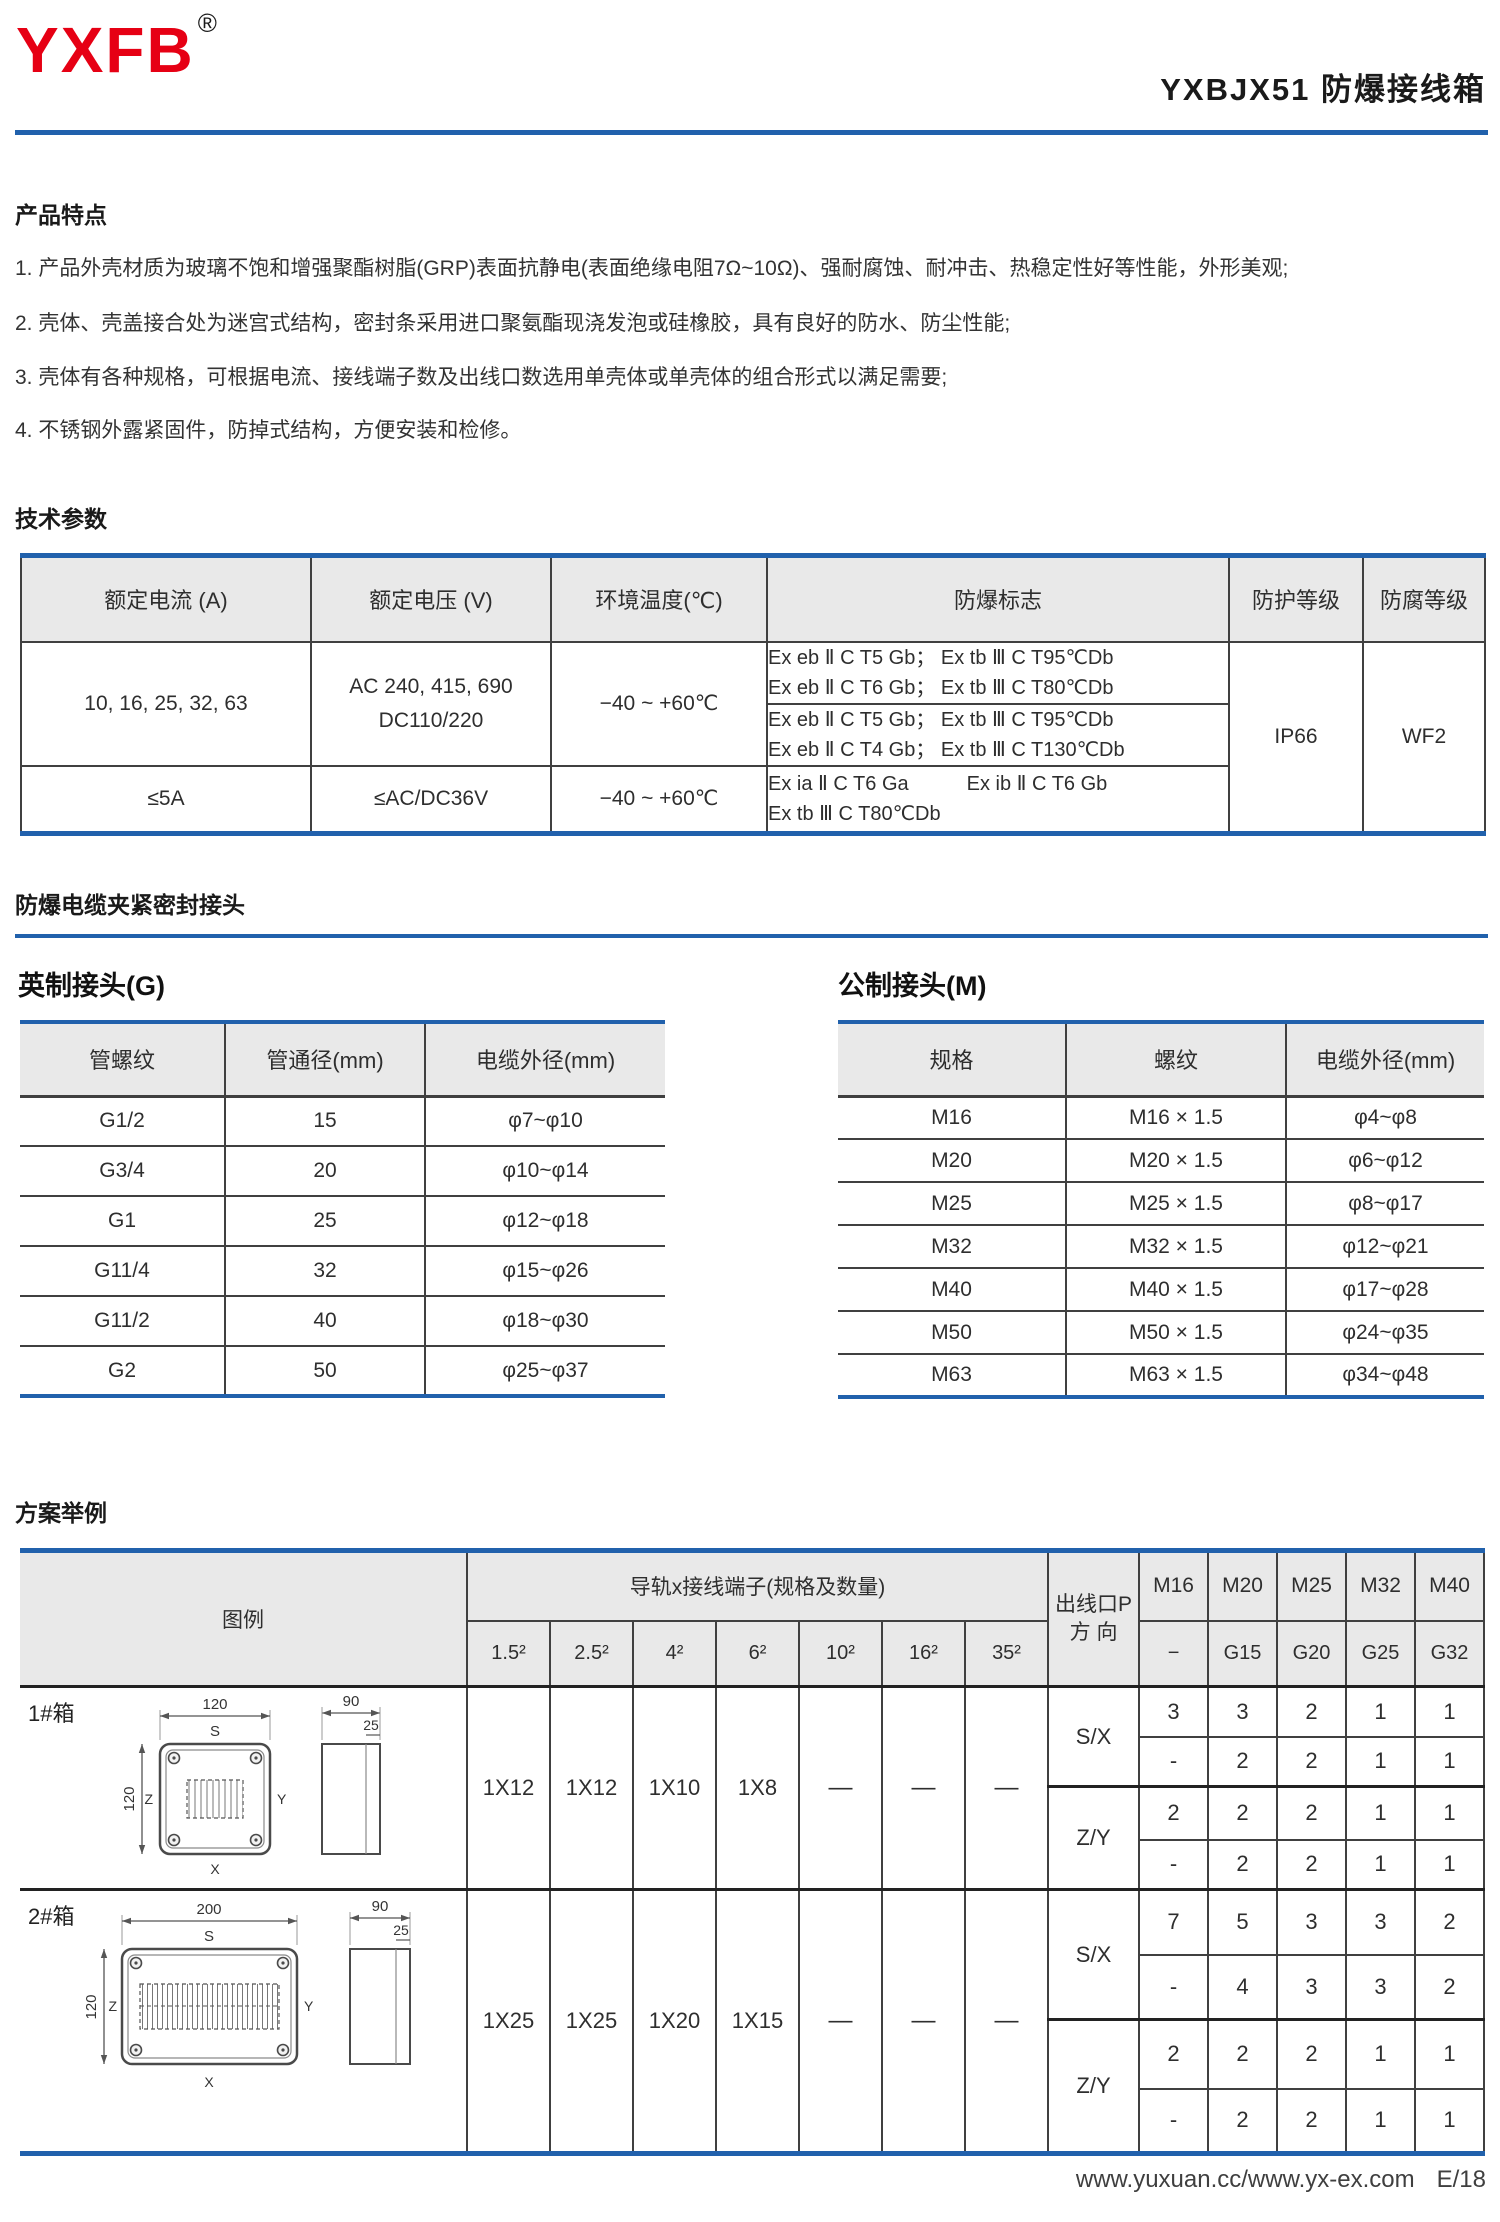 The height and width of the screenshot is (2222, 1500). What do you see at coordinates (1175, 1375) in the screenshot?
I see `cell: M63 × 1.5` at bounding box center [1175, 1375].